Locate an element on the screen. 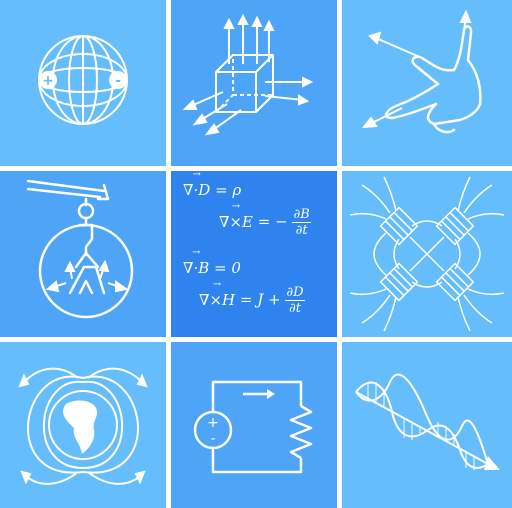  eq2-op: = − is located at coordinates (272, 221).